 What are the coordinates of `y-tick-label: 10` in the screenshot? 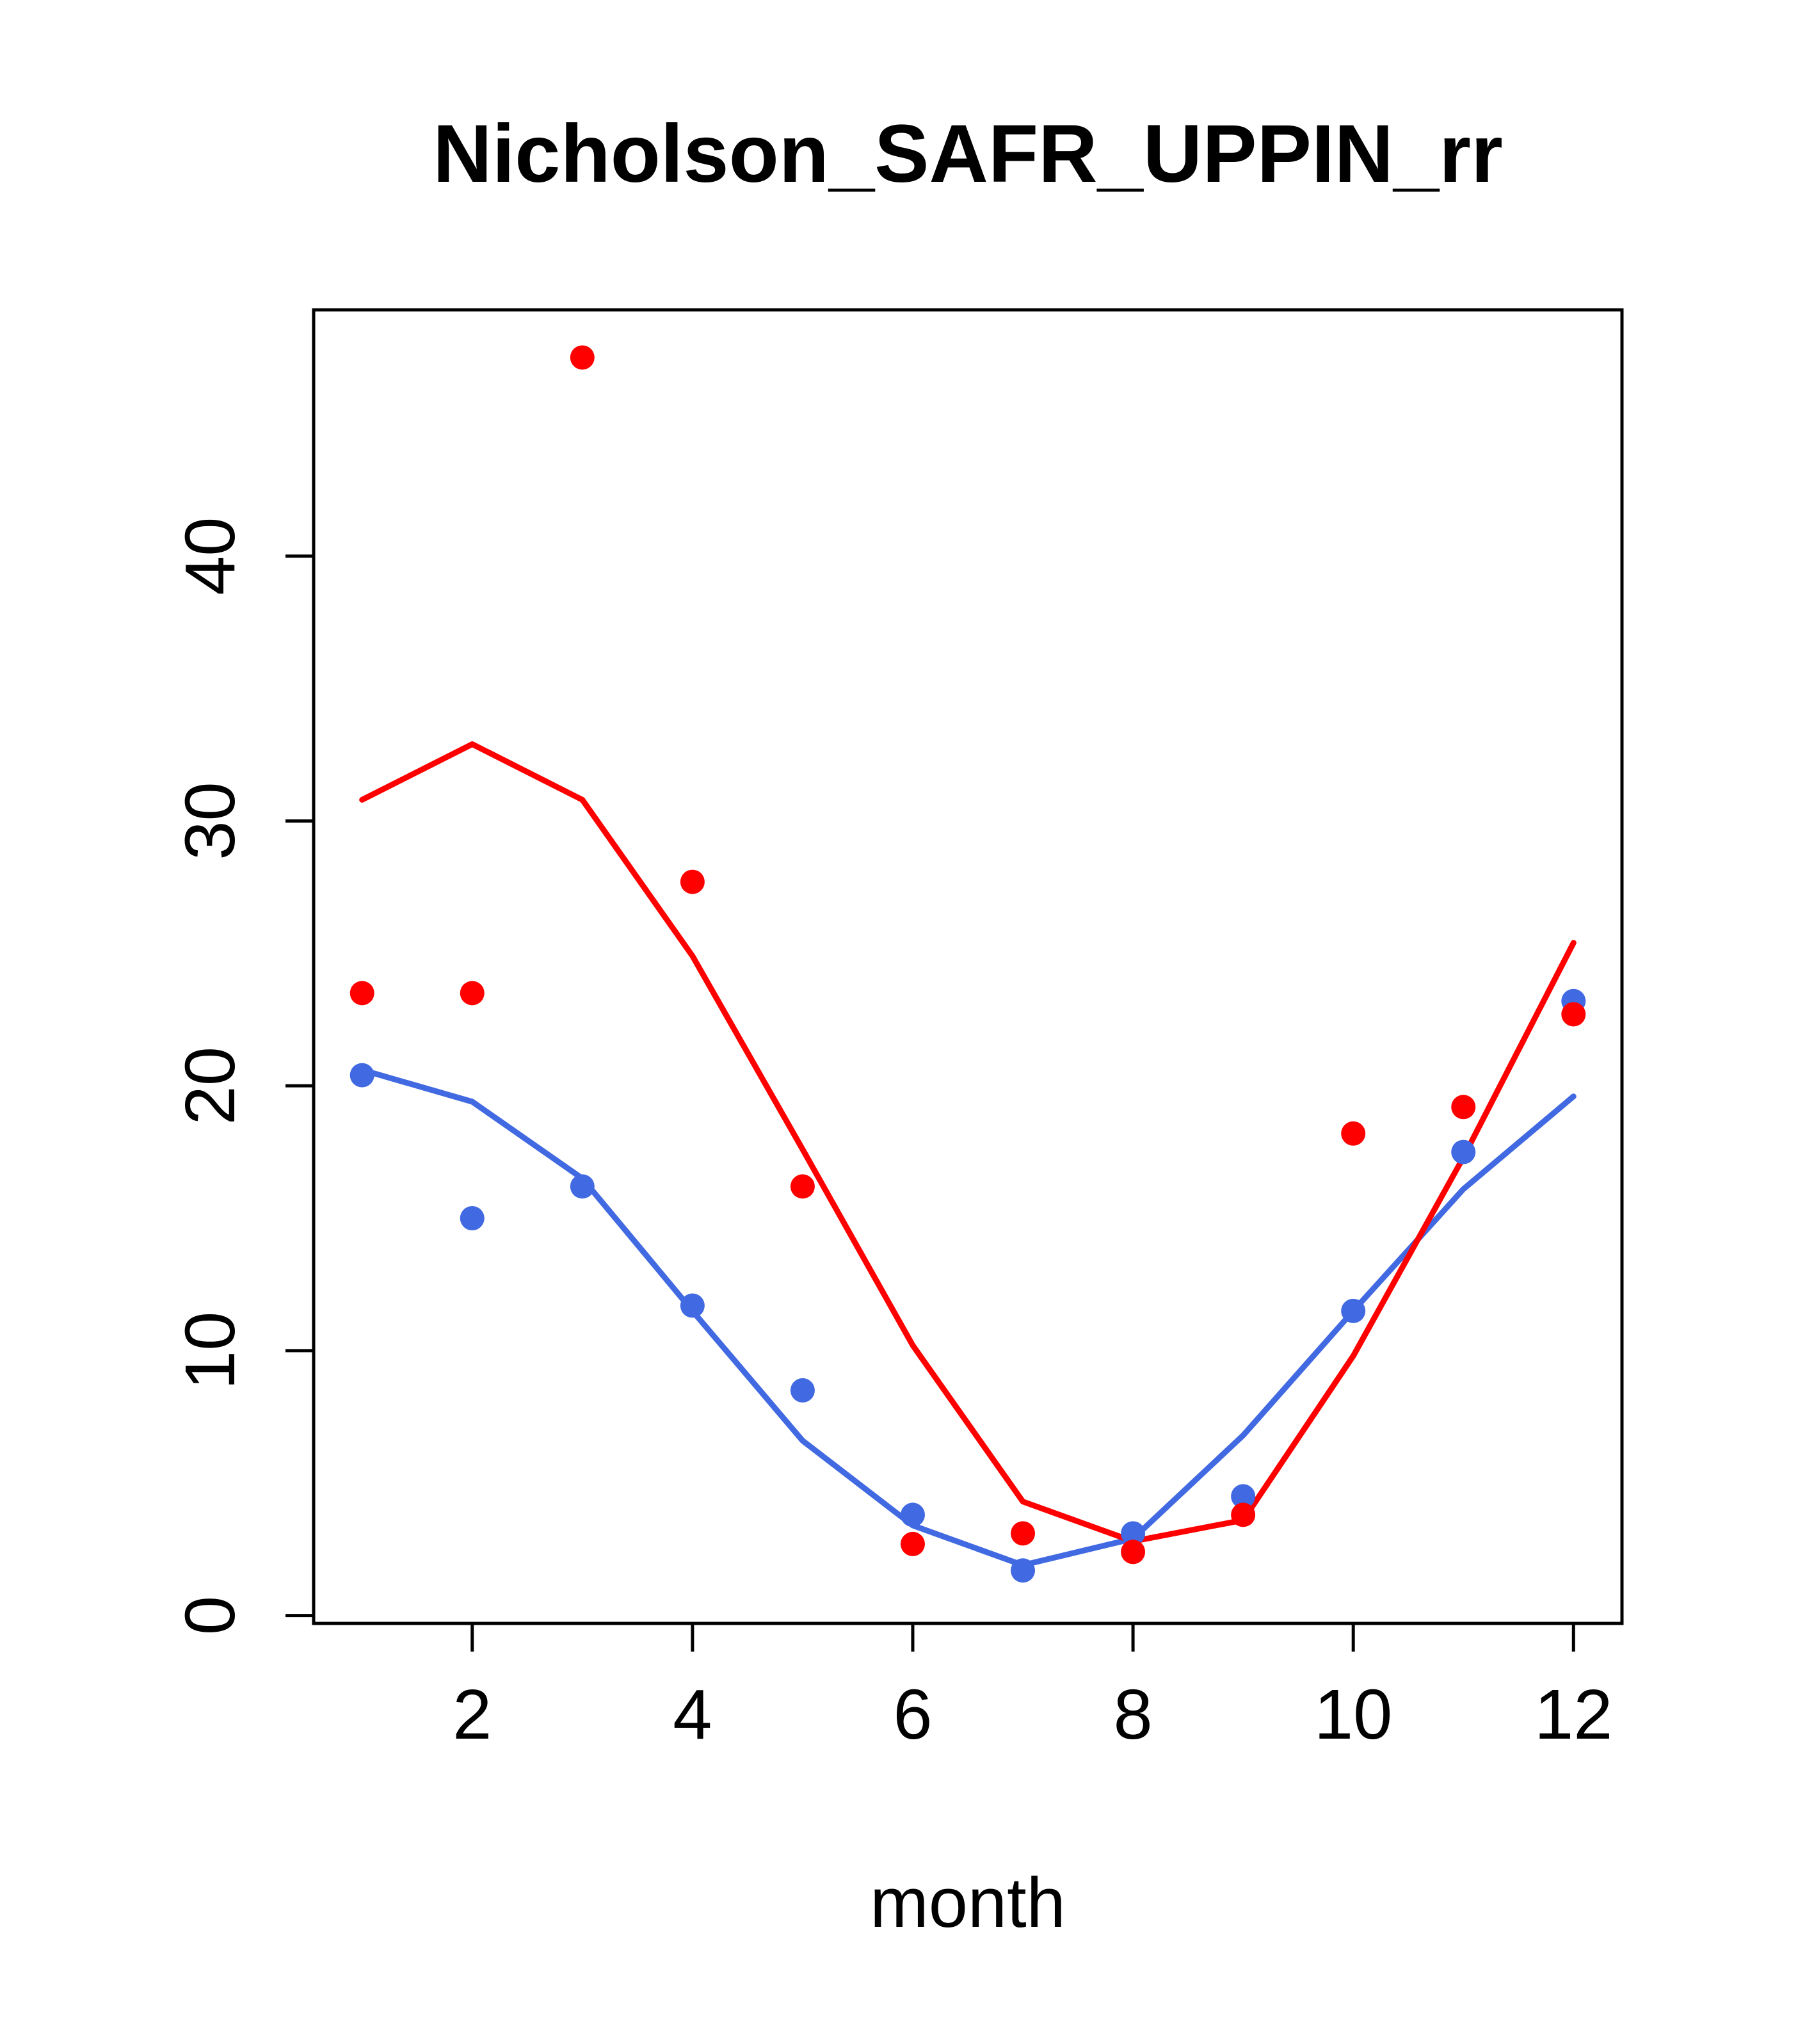 It's located at (210, 1351).